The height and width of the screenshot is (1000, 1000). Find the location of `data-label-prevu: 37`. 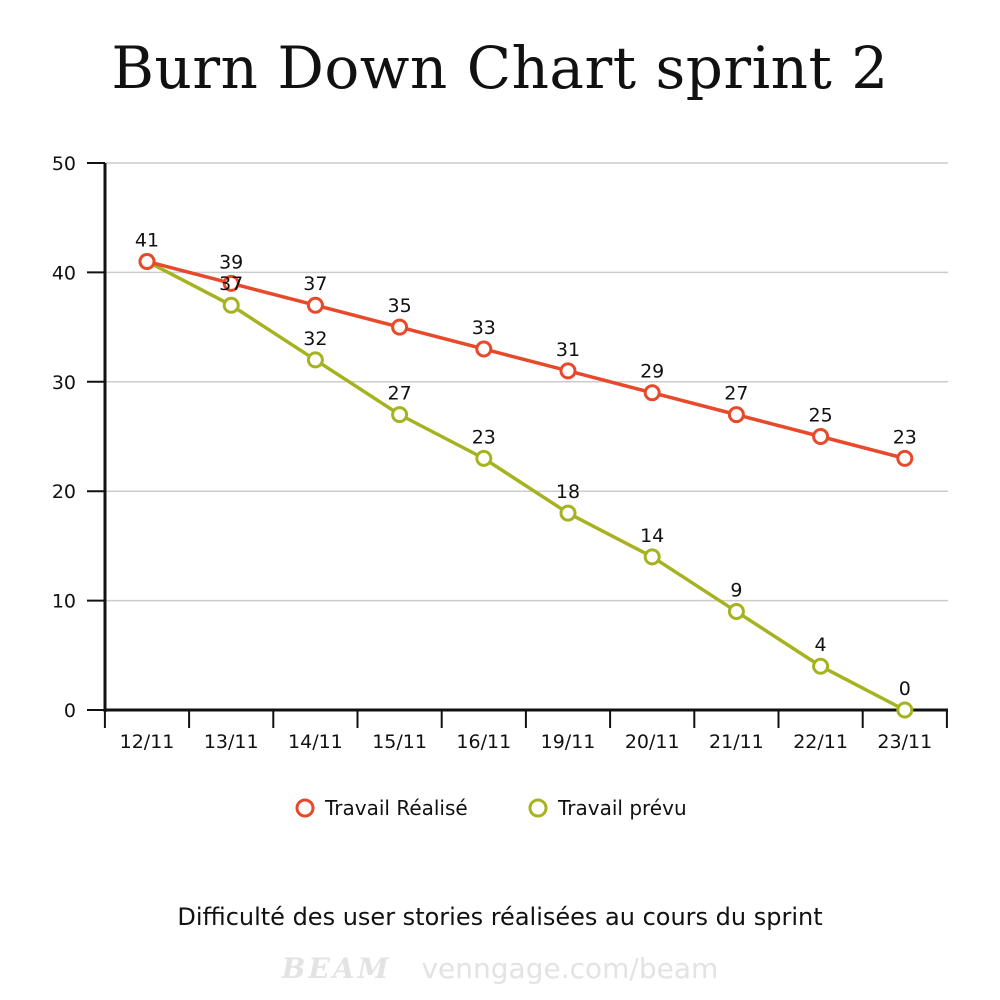

data-label-prevu: 37 is located at coordinates (231, 284).